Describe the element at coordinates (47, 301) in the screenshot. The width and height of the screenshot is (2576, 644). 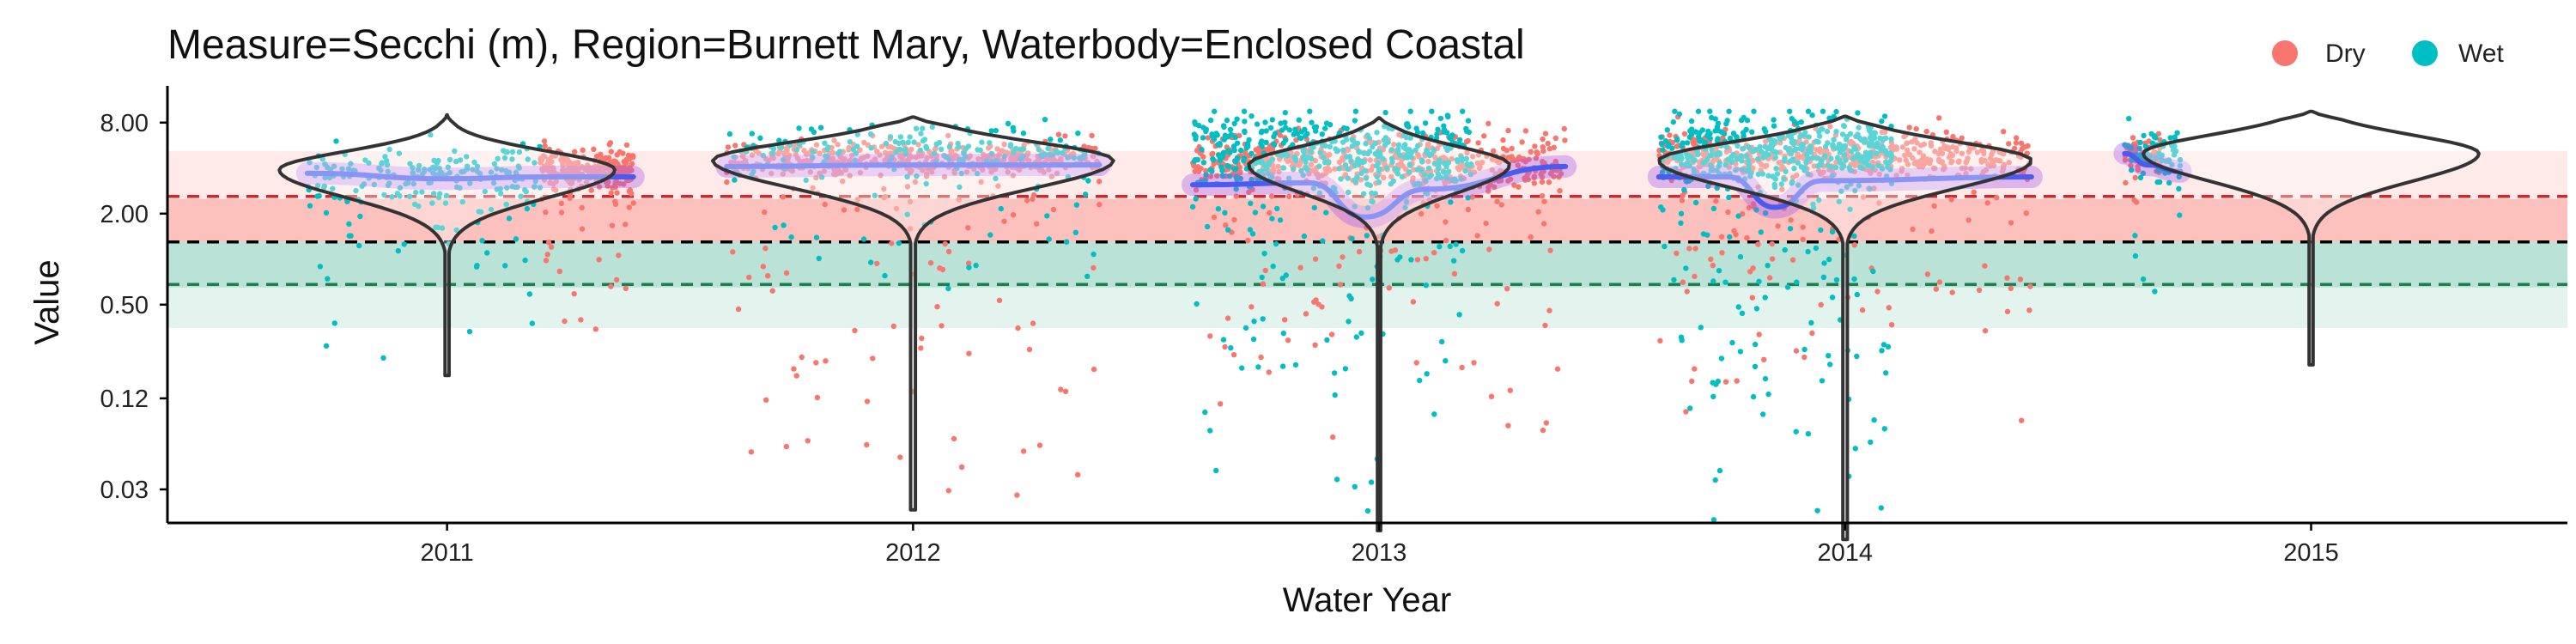
I see `y-axis-title: Value` at that location.